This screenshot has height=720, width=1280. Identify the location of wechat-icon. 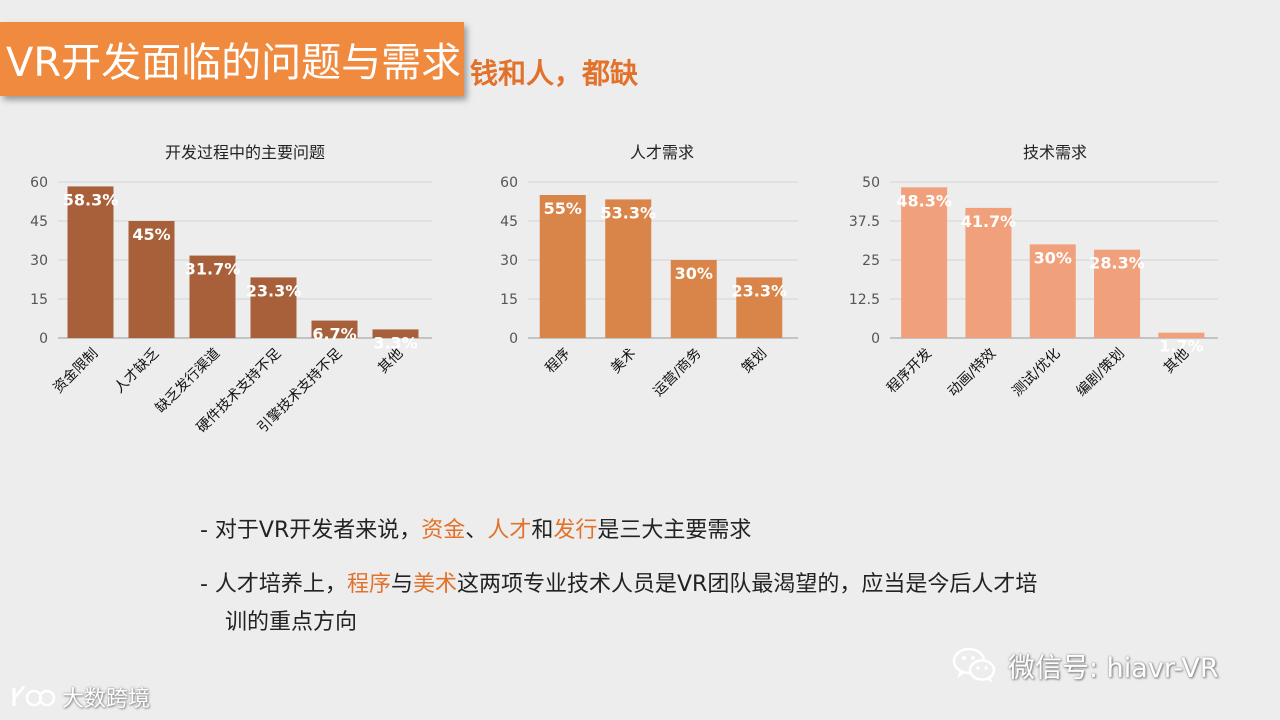
(974, 665).